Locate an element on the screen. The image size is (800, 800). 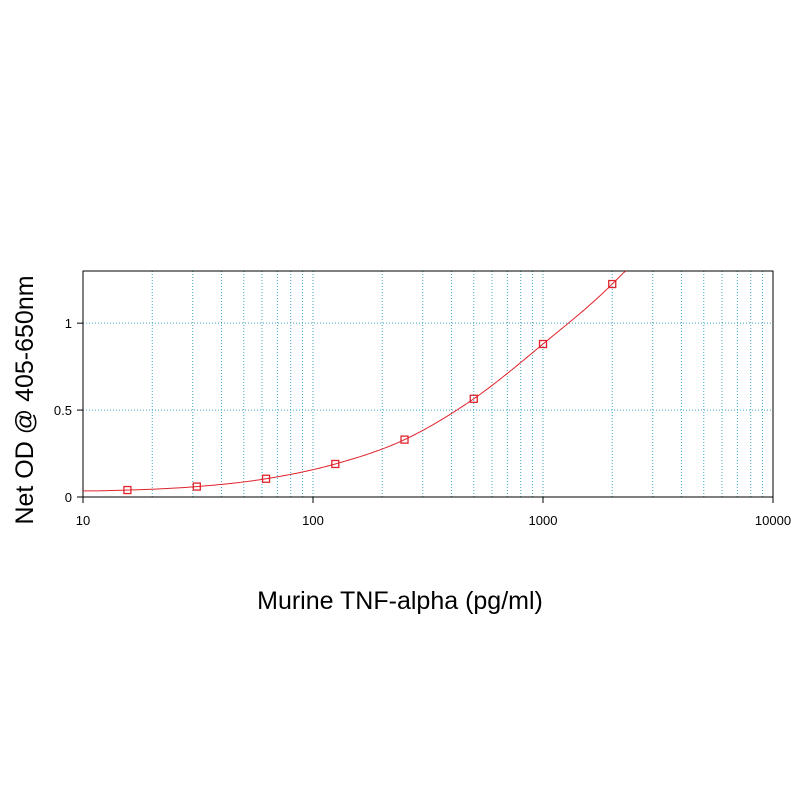
y-axis-title: Net OD @ 405-650nm is located at coordinates (25, 399).